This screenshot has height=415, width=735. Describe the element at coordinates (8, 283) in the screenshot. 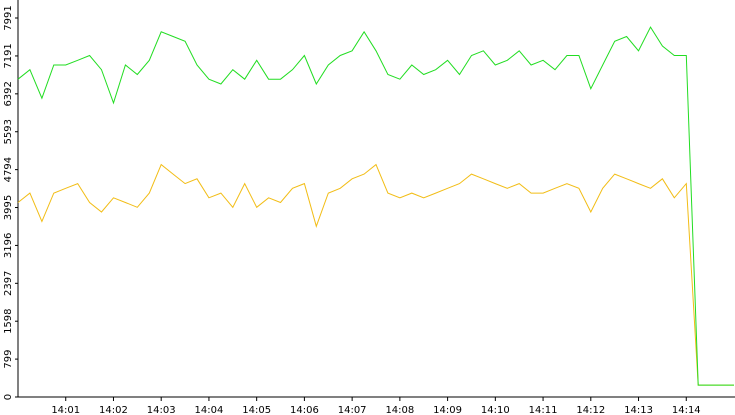

I see `y-tick-label: 2397` at that location.